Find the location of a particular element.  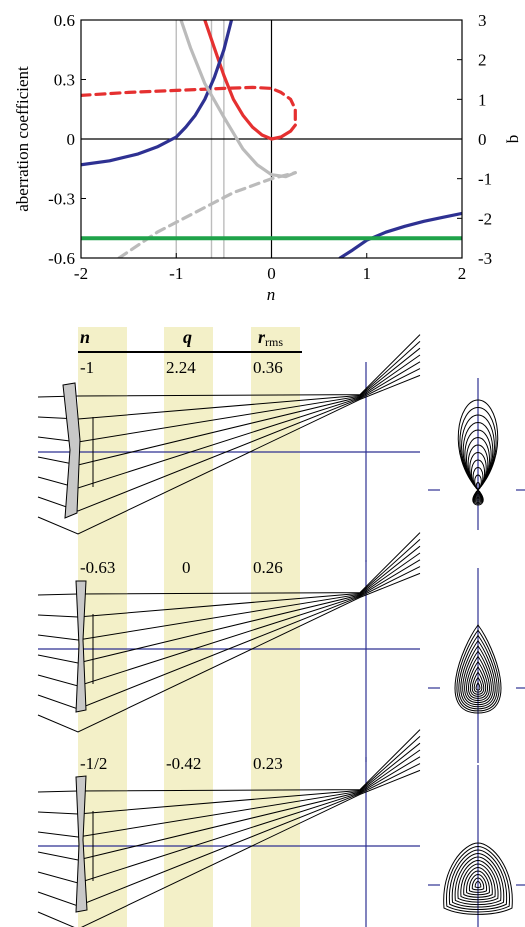

y-right-axis-label: q is located at coordinates (515, 139).